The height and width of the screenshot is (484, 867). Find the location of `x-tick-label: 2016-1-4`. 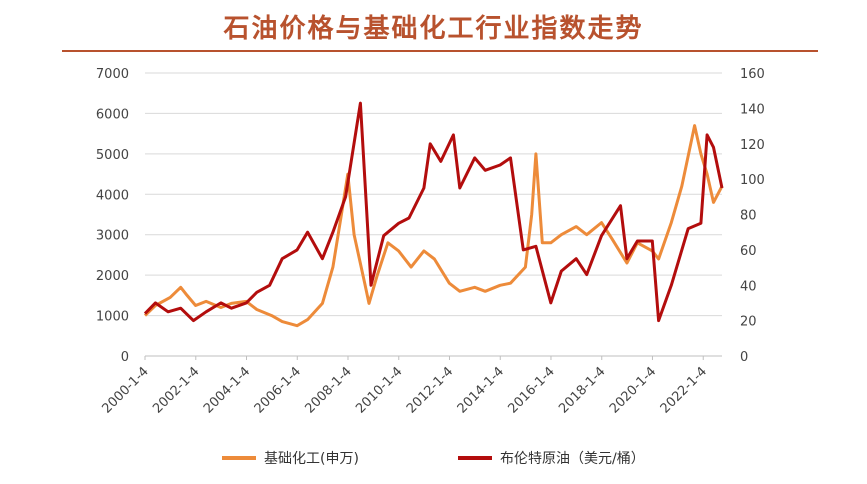

x-tick-label: 2016-1-4 is located at coordinates (531, 390).